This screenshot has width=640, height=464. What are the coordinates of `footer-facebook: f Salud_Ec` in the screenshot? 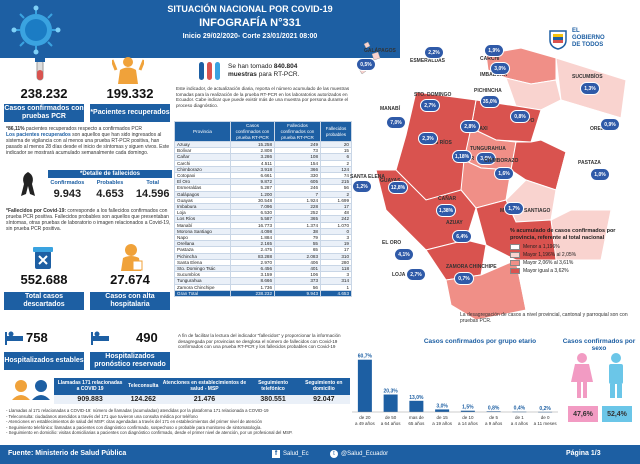 It's located at (290, 454).